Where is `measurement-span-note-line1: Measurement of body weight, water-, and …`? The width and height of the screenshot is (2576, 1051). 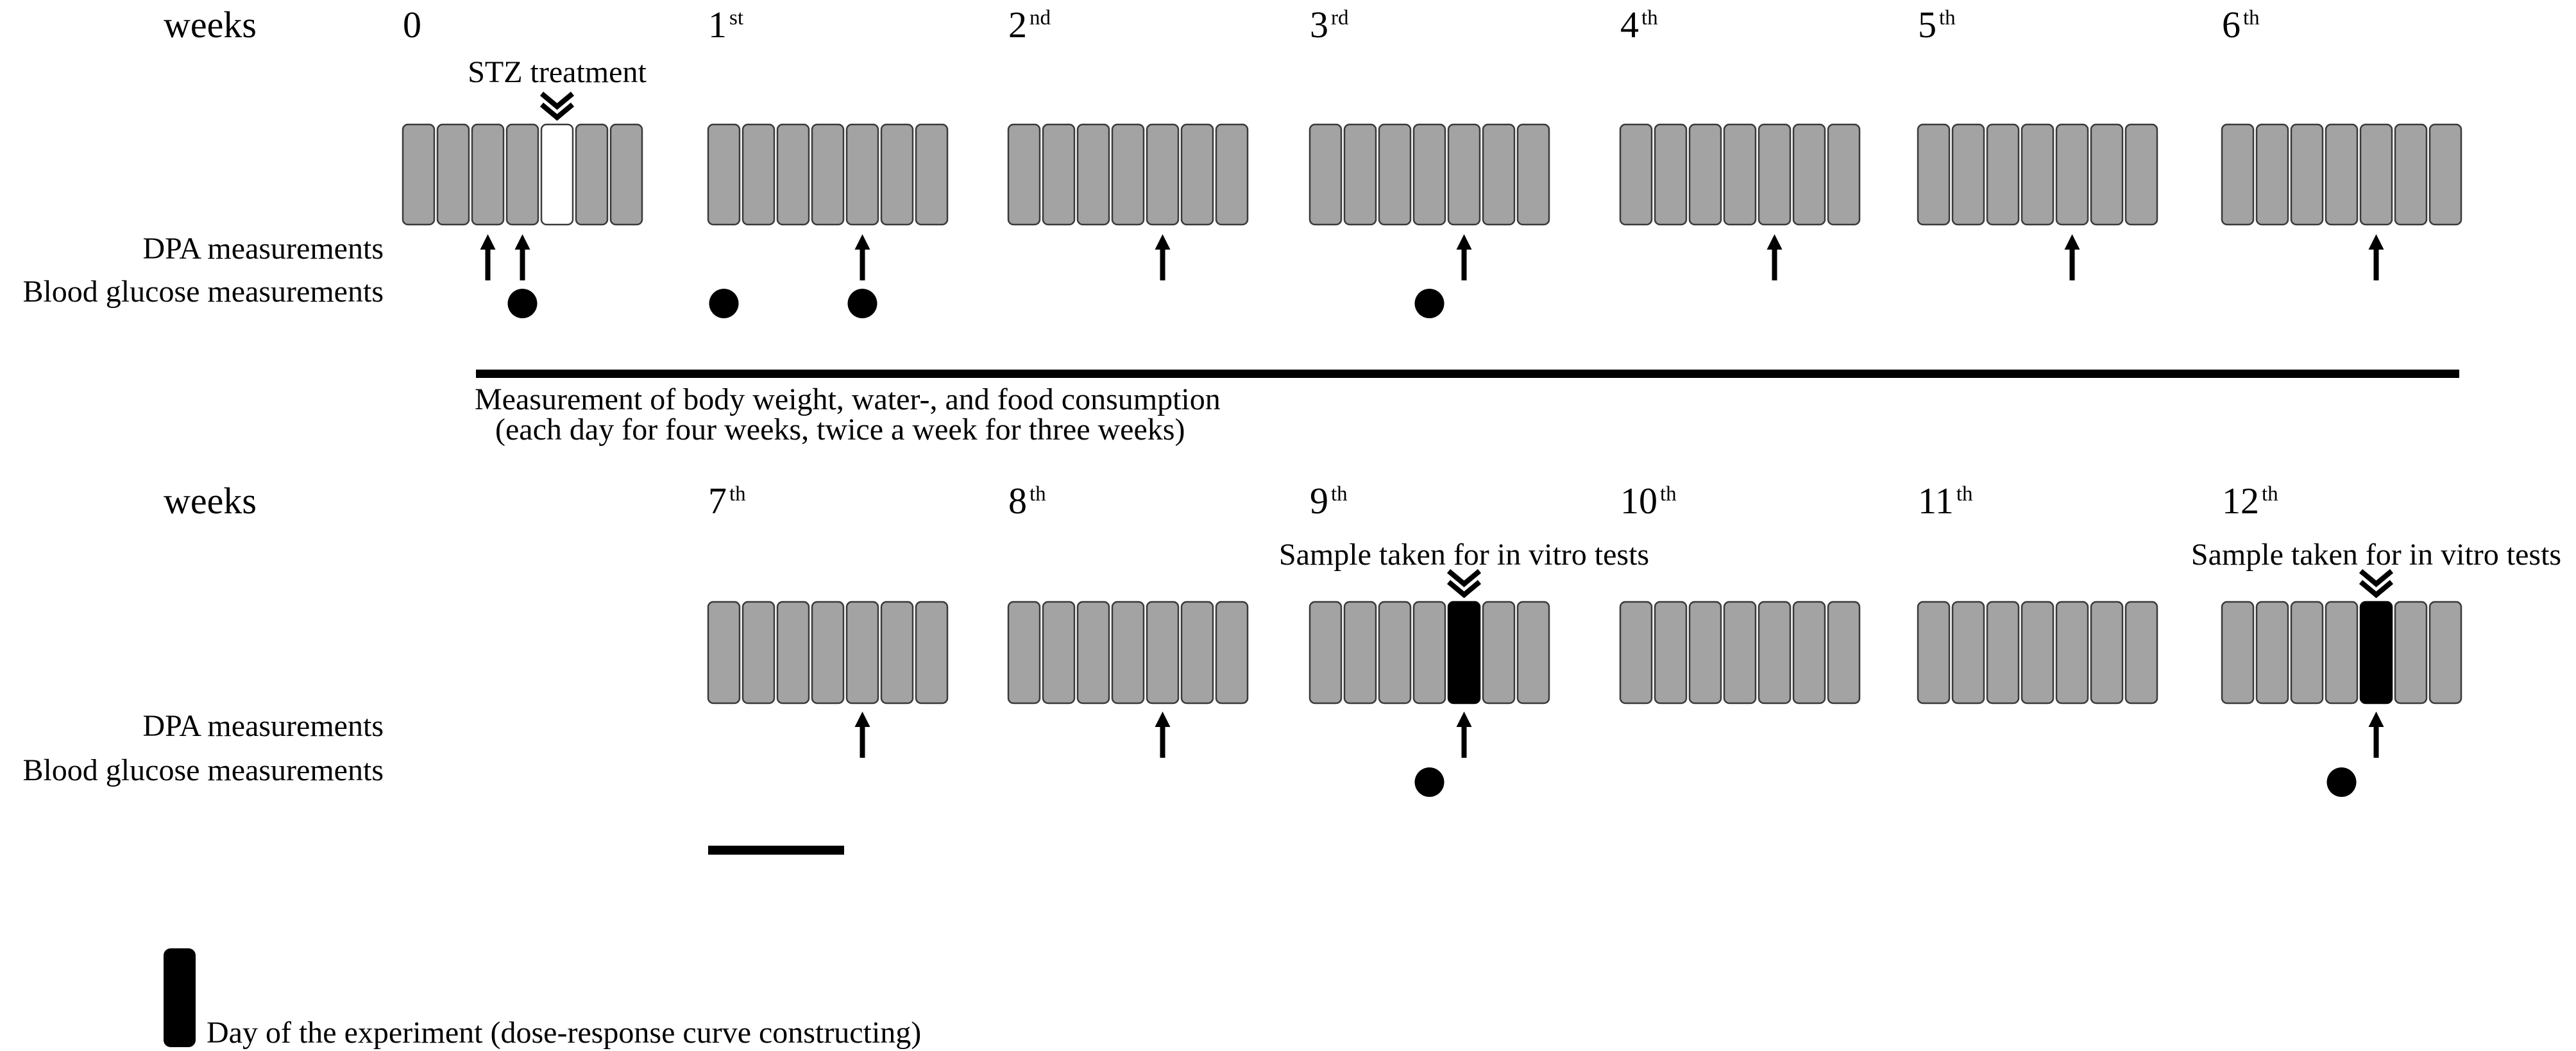 measurement-span-note-line1: Measurement of body weight, water-, and … is located at coordinates (848, 399).